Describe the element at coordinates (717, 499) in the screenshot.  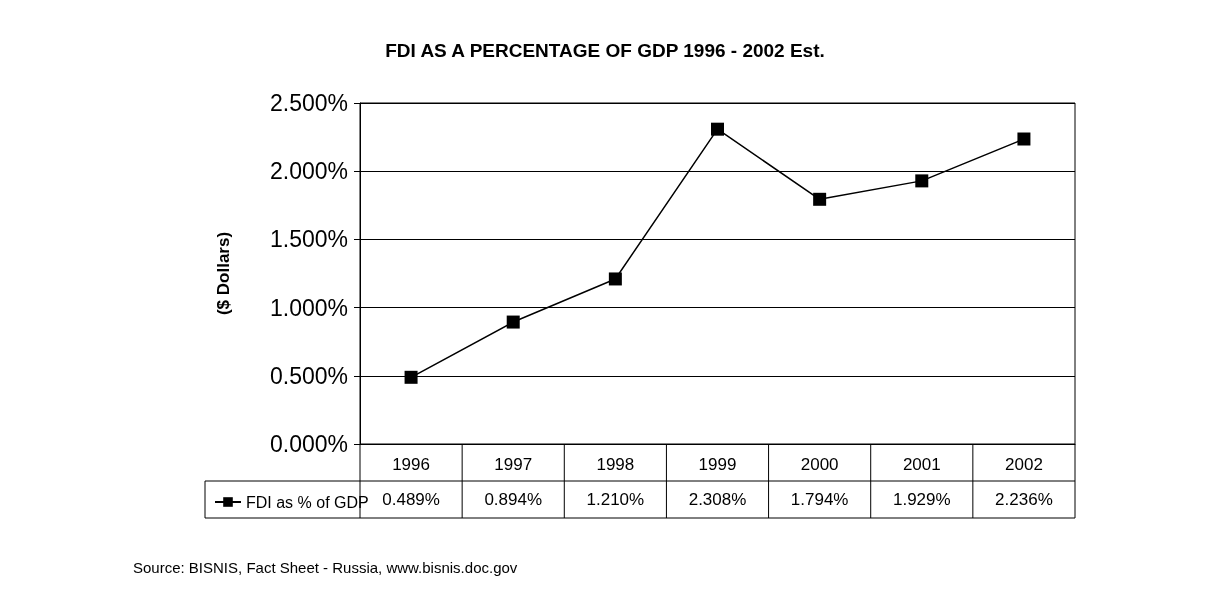
I see `data-label: 2.308%` at that location.